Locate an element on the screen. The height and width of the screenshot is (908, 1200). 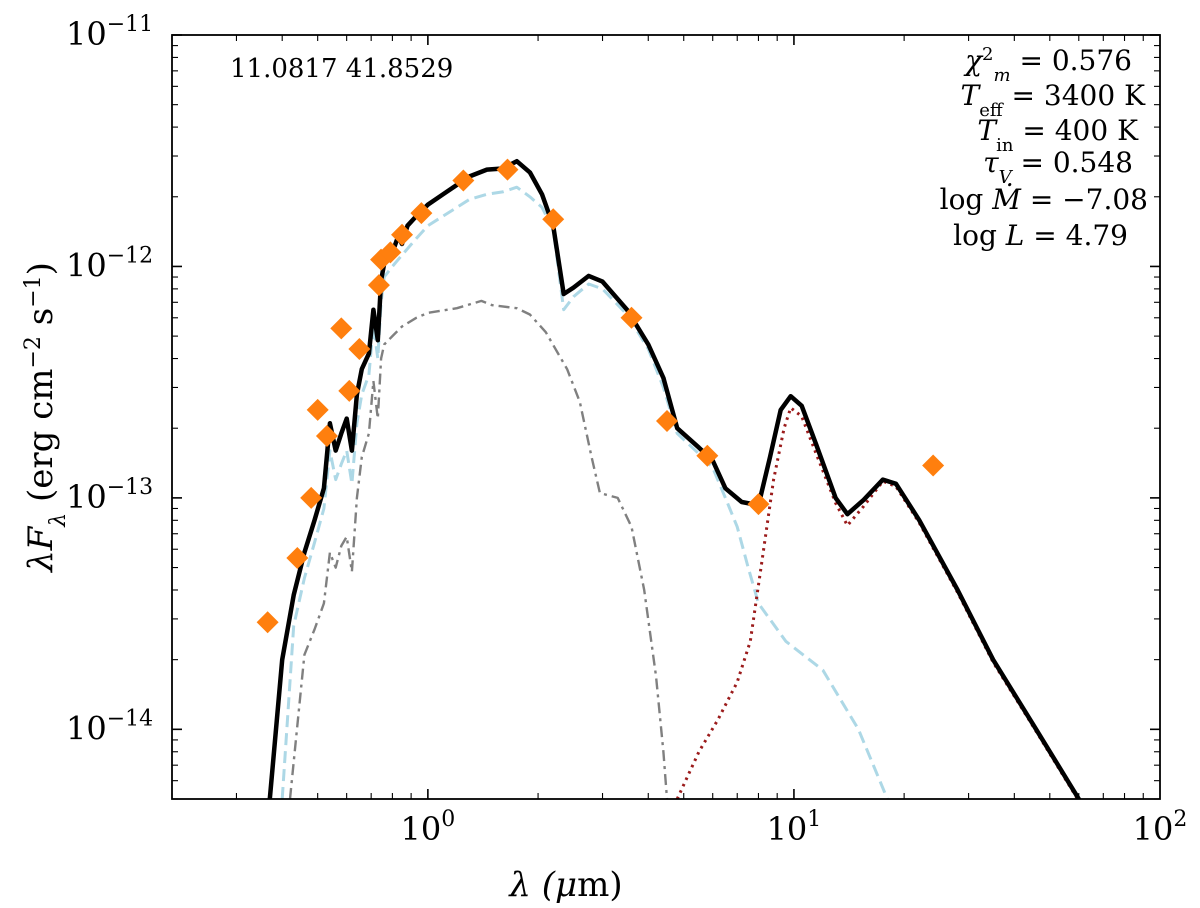
tau-sub: V is located at coordinates (1006, 177).